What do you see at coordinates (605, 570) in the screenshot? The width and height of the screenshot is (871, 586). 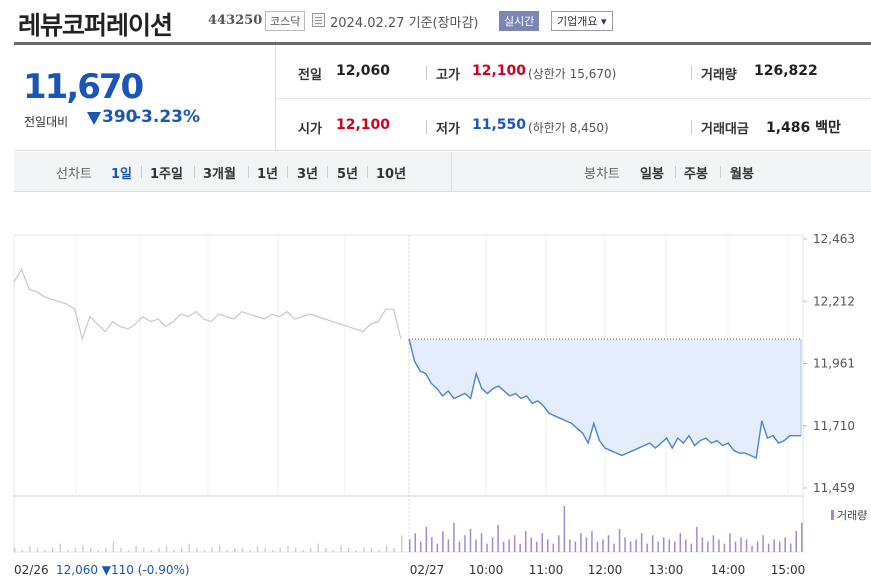 I see `x-tick-label: 12:00` at bounding box center [605, 570].